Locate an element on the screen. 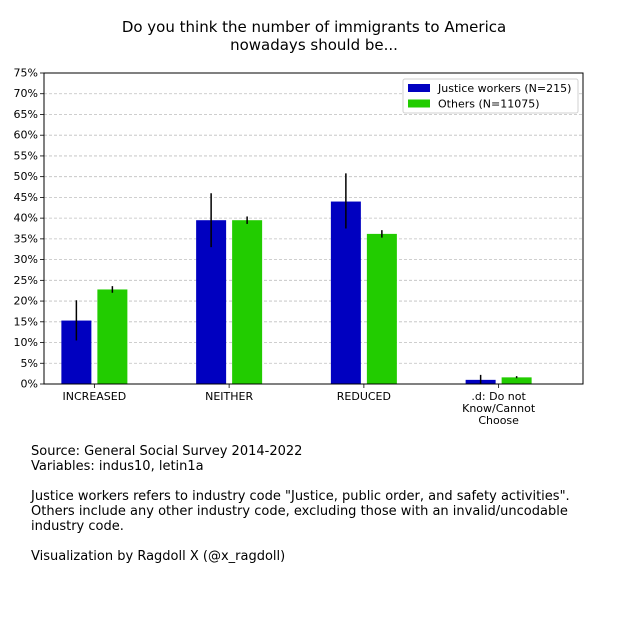  y-tick-label: 20% is located at coordinates (26, 301).